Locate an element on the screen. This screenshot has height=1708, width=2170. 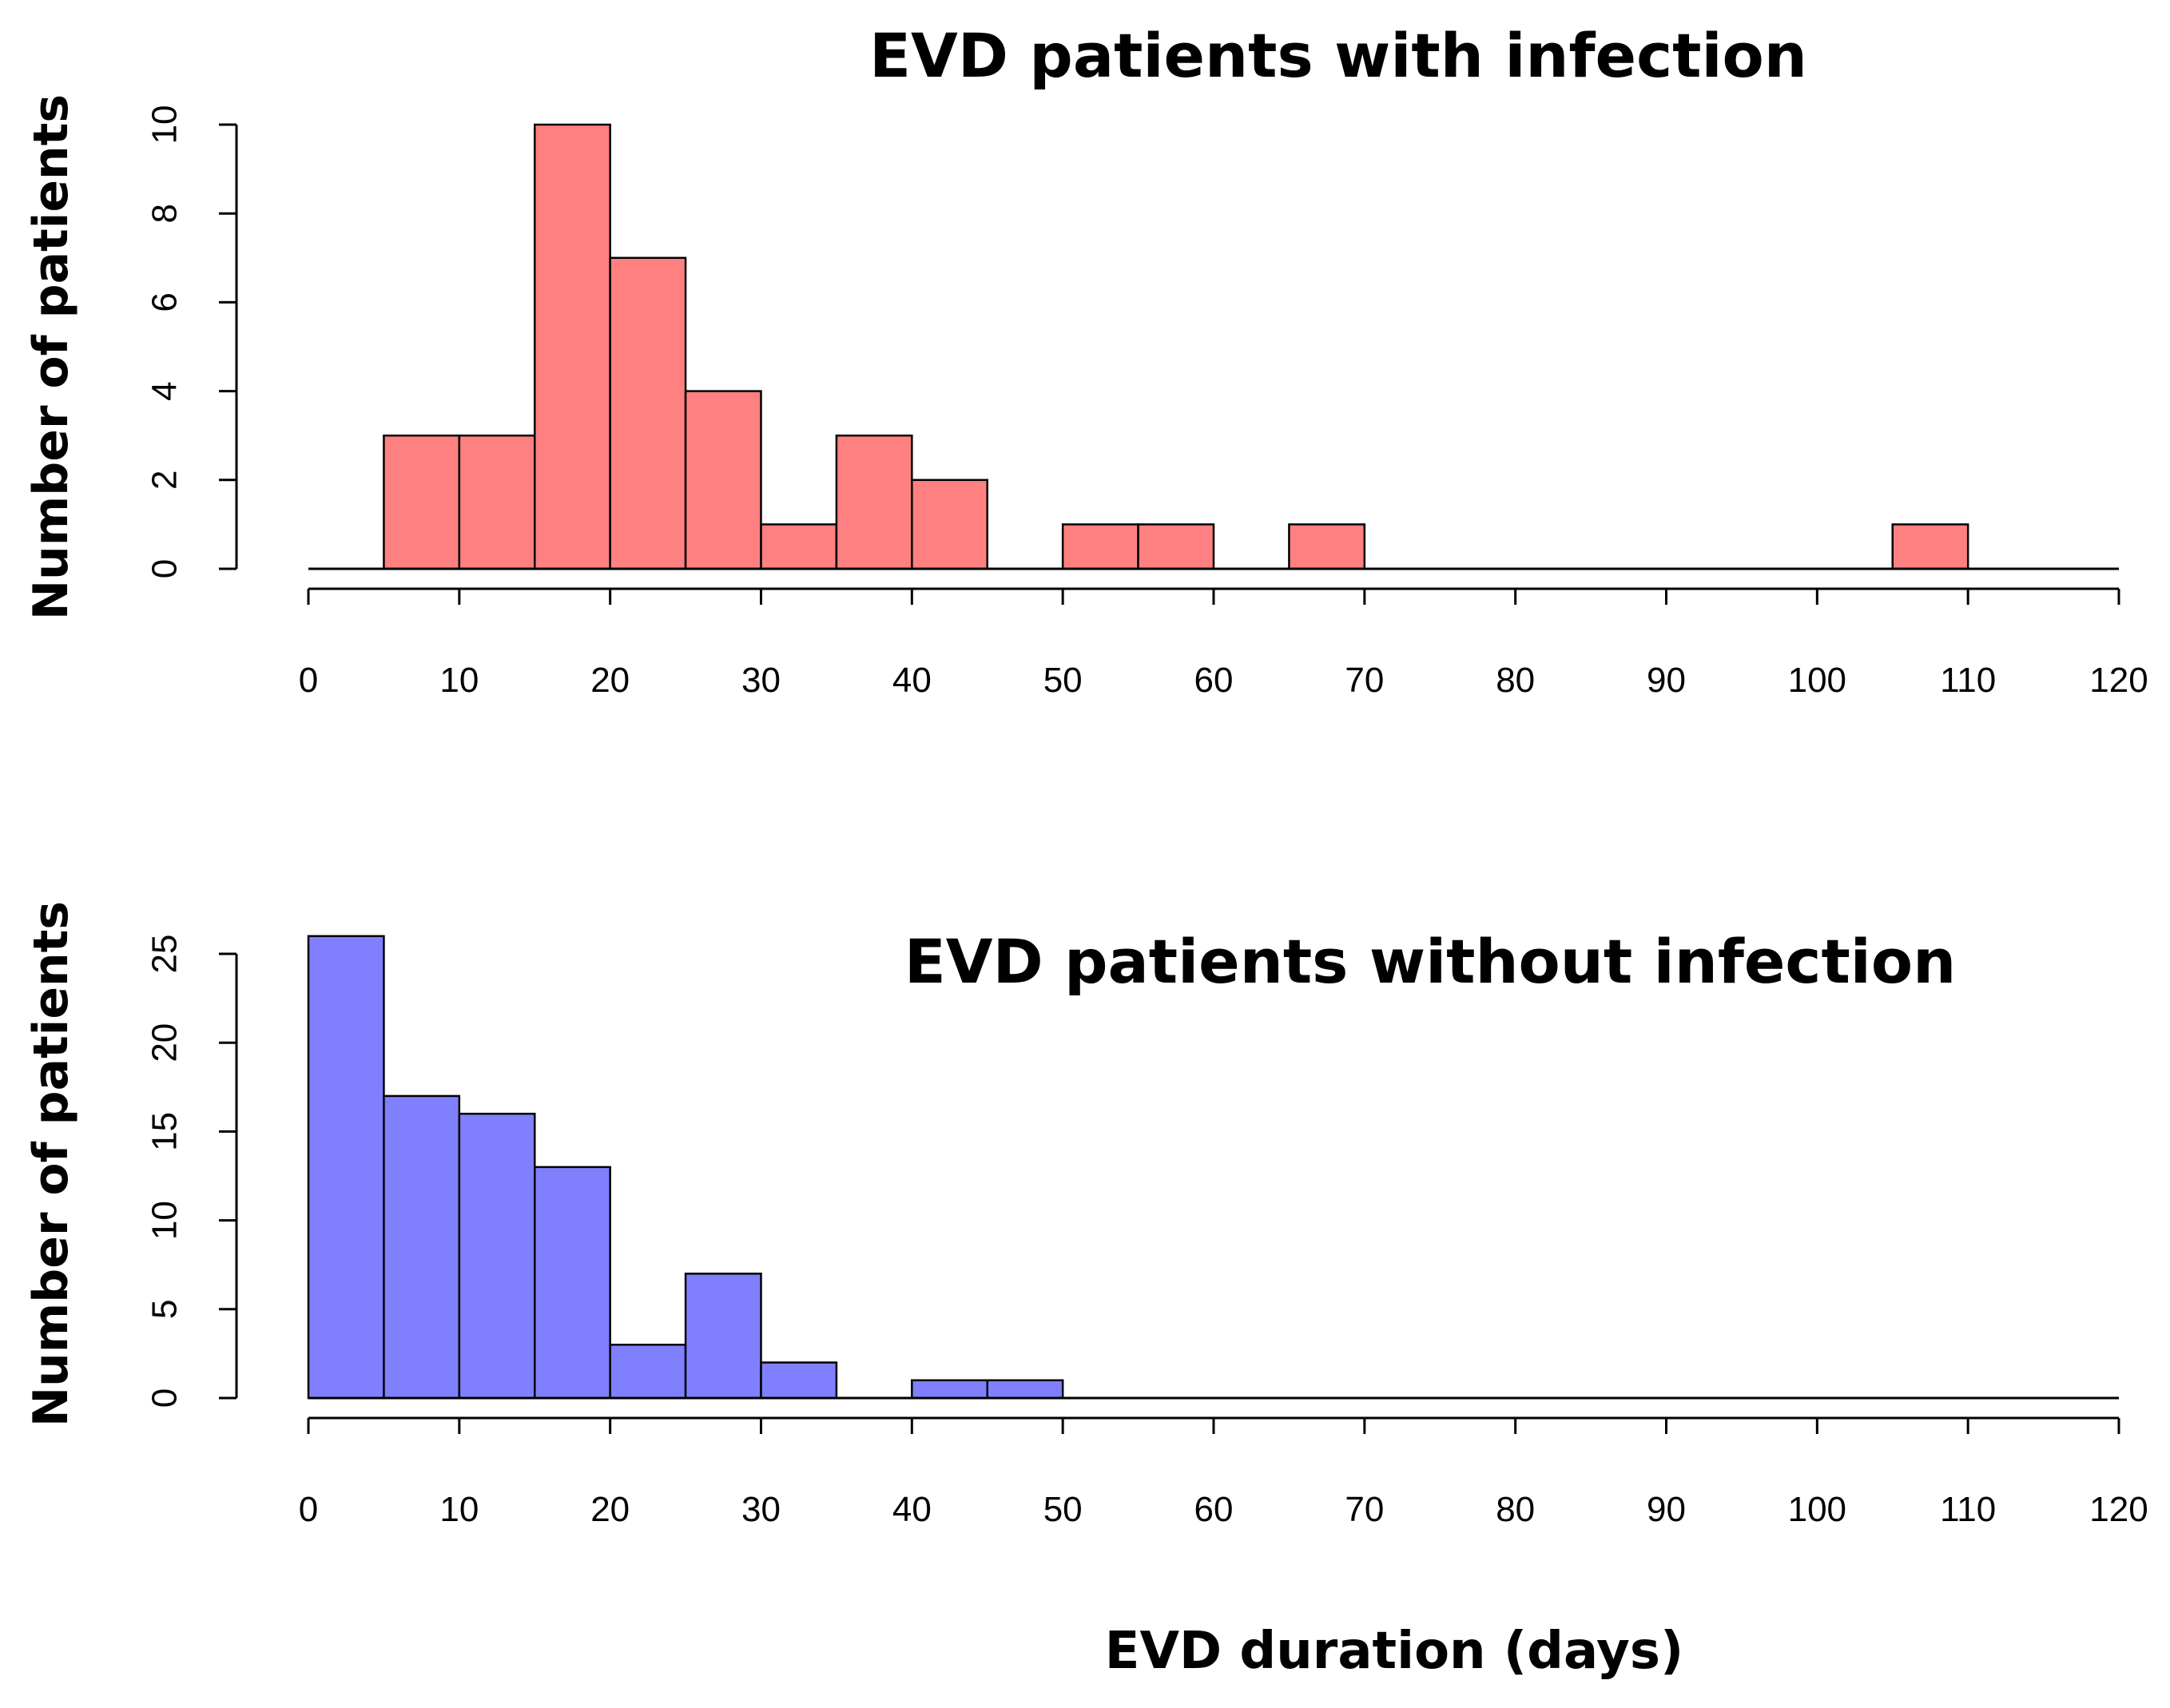
x-tick-label-with-infection-50: 50 is located at coordinates (1063, 680).